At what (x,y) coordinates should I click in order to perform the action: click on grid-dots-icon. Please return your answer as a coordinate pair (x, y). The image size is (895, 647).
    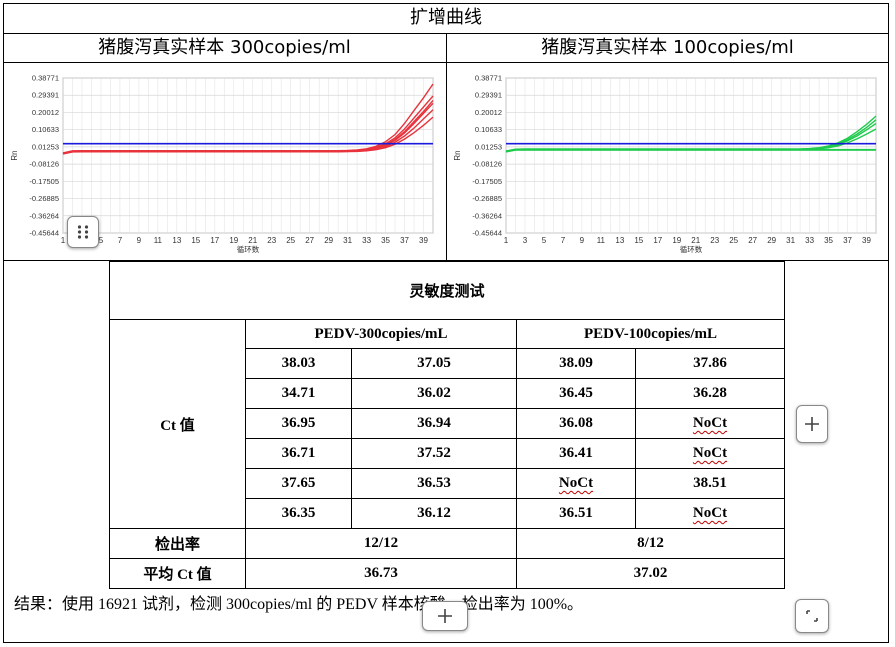
    Looking at the image, I should click on (83, 232).